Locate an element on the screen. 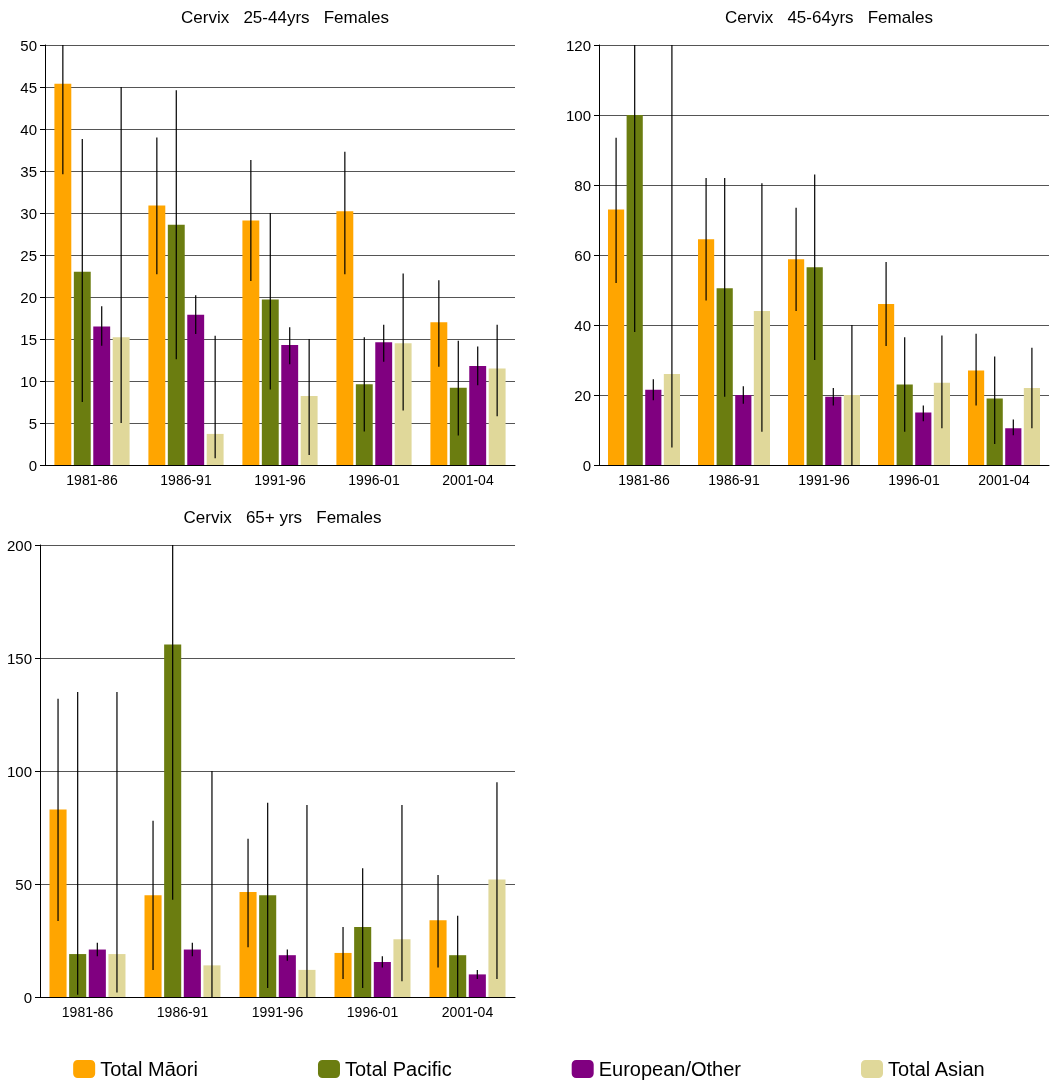 Image resolution: width=1059 pixels, height=1092 pixels. y-tick-label: 60 is located at coordinates (582, 255).